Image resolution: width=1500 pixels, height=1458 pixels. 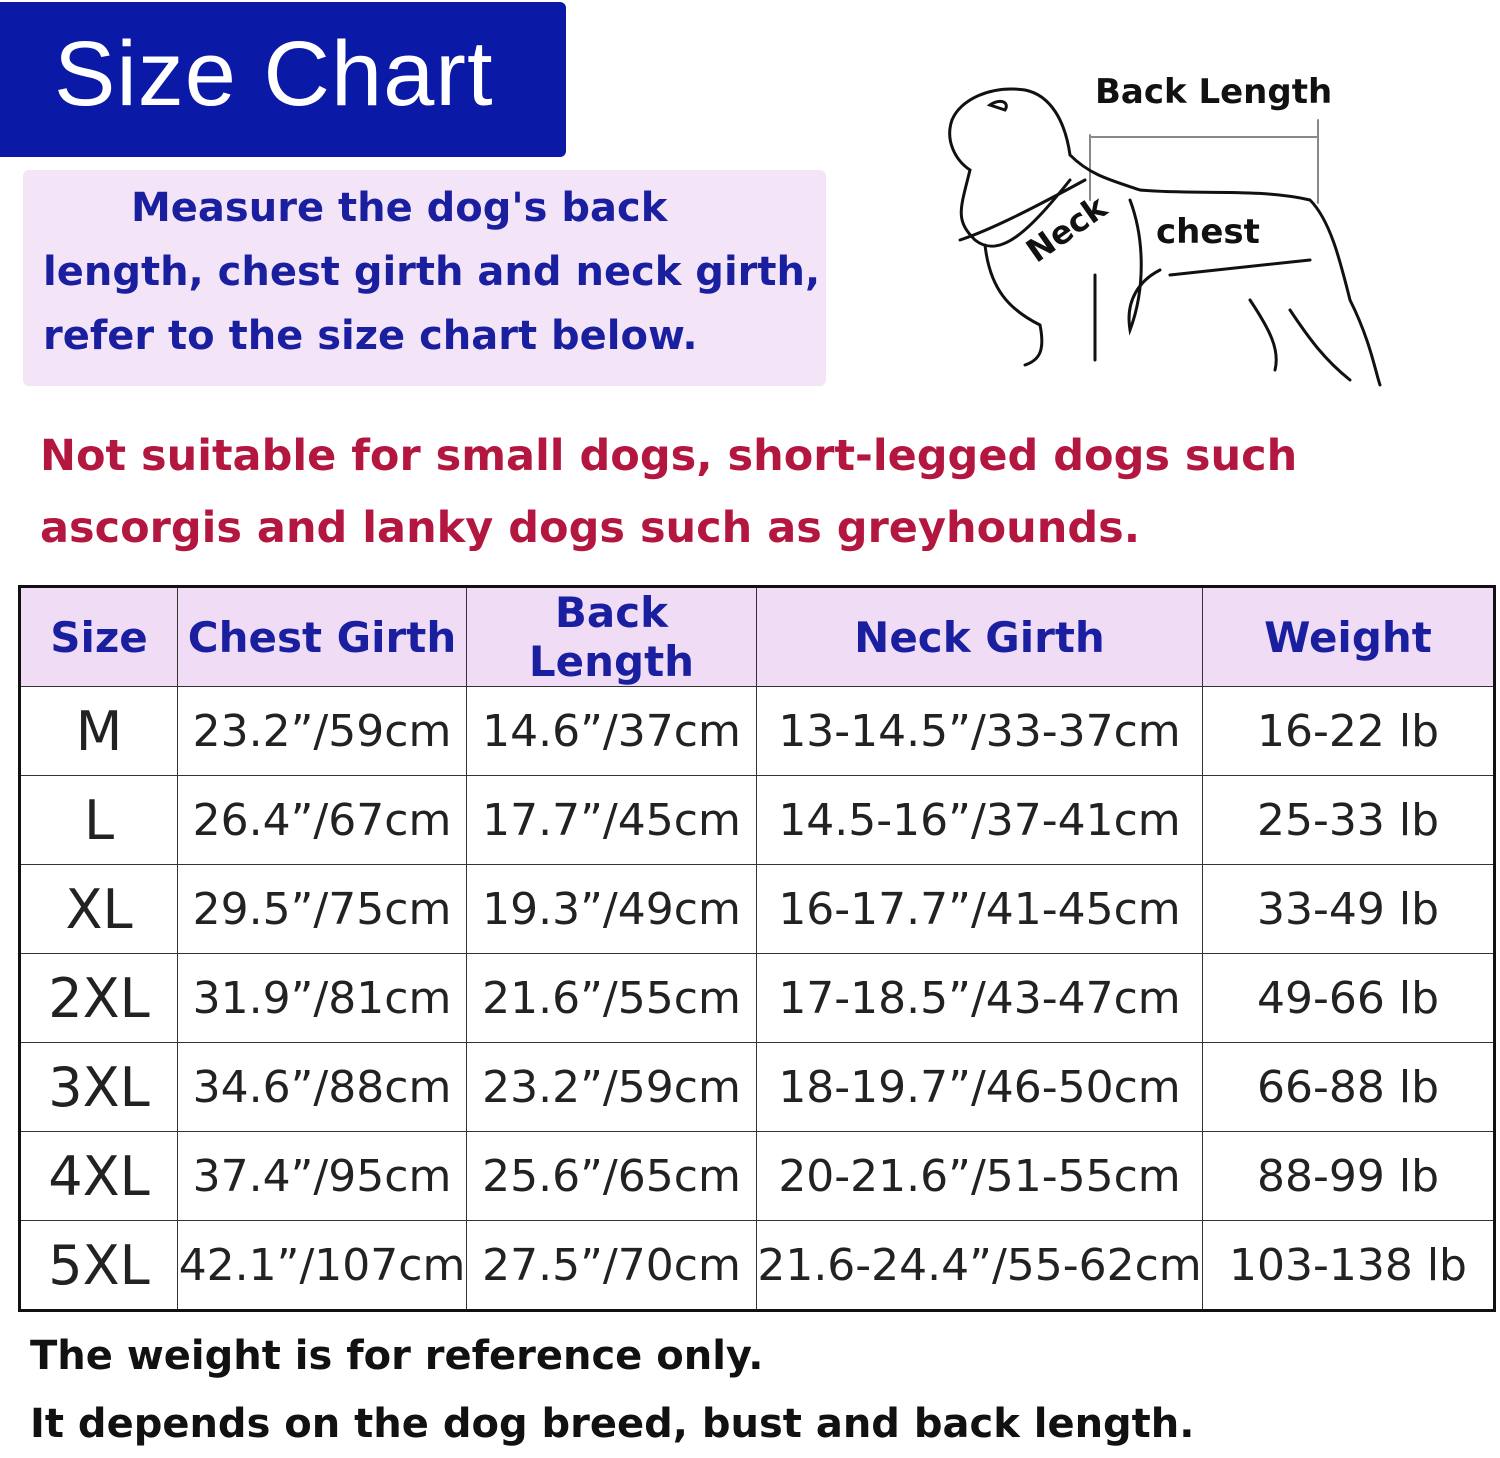 I want to click on table-cell: 42.1”/107cm, so click(x=322, y=1265).